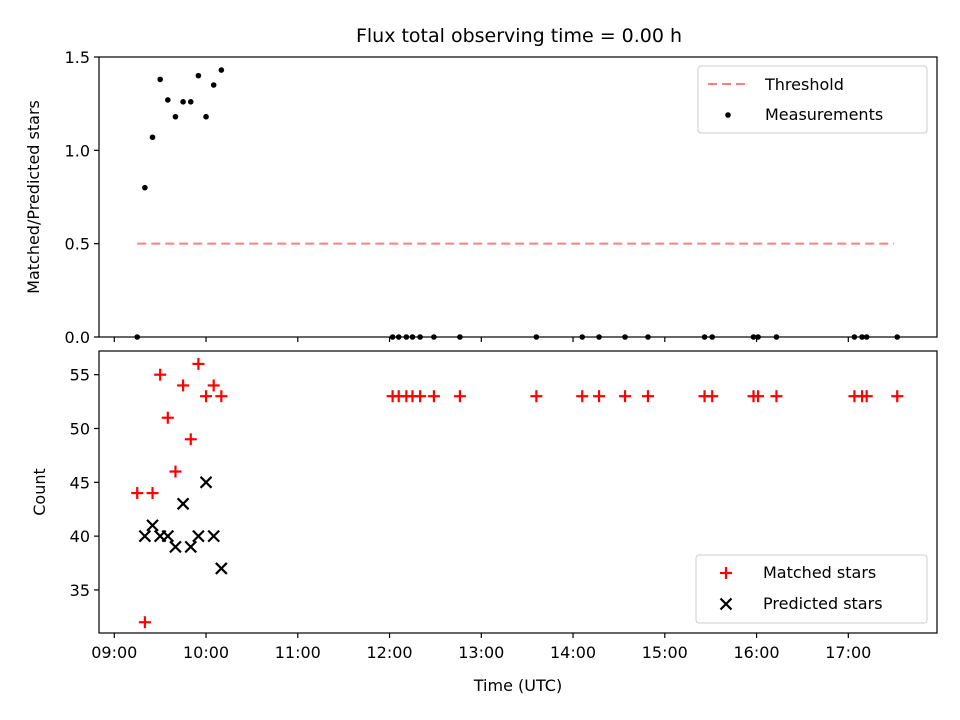 Image resolution: width=960 pixels, height=720 pixels. I want to click on x-tick-label: 16:00, so click(757, 652).